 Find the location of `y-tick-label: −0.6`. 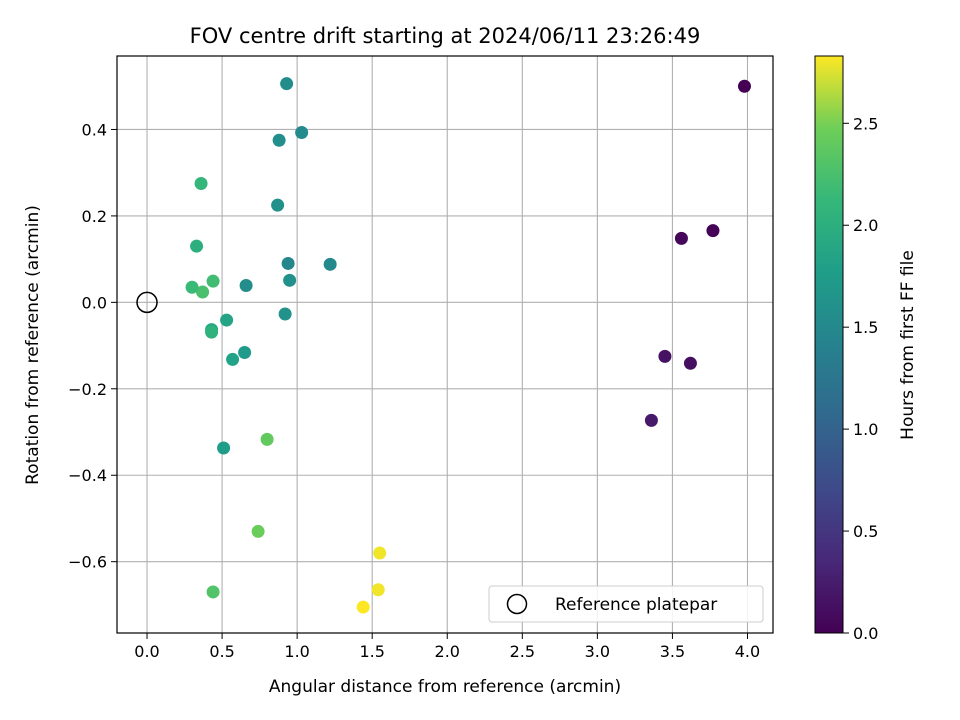

y-tick-label: −0.6 is located at coordinates (87, 562).